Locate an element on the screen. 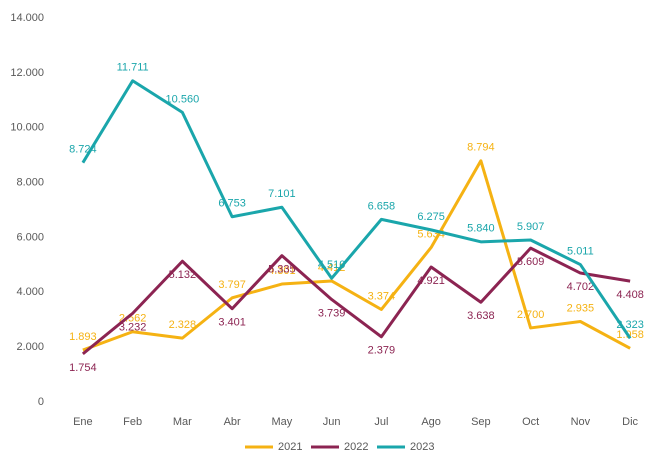 This screenshot has width=670, height=461. x-tick-label: Ene is located at coordinates (83, 422).